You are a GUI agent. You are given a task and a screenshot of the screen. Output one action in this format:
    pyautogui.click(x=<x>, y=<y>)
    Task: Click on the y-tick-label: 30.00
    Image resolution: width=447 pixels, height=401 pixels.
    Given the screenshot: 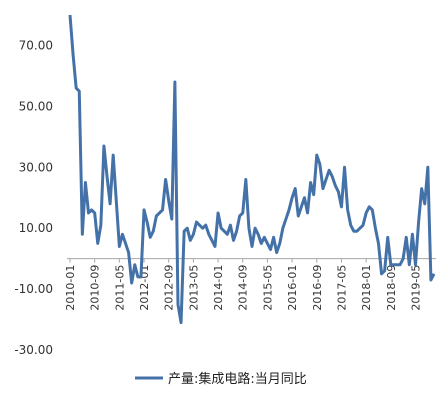 What is the action you would take?
    pyautogui.click(x=36, y=167)
    